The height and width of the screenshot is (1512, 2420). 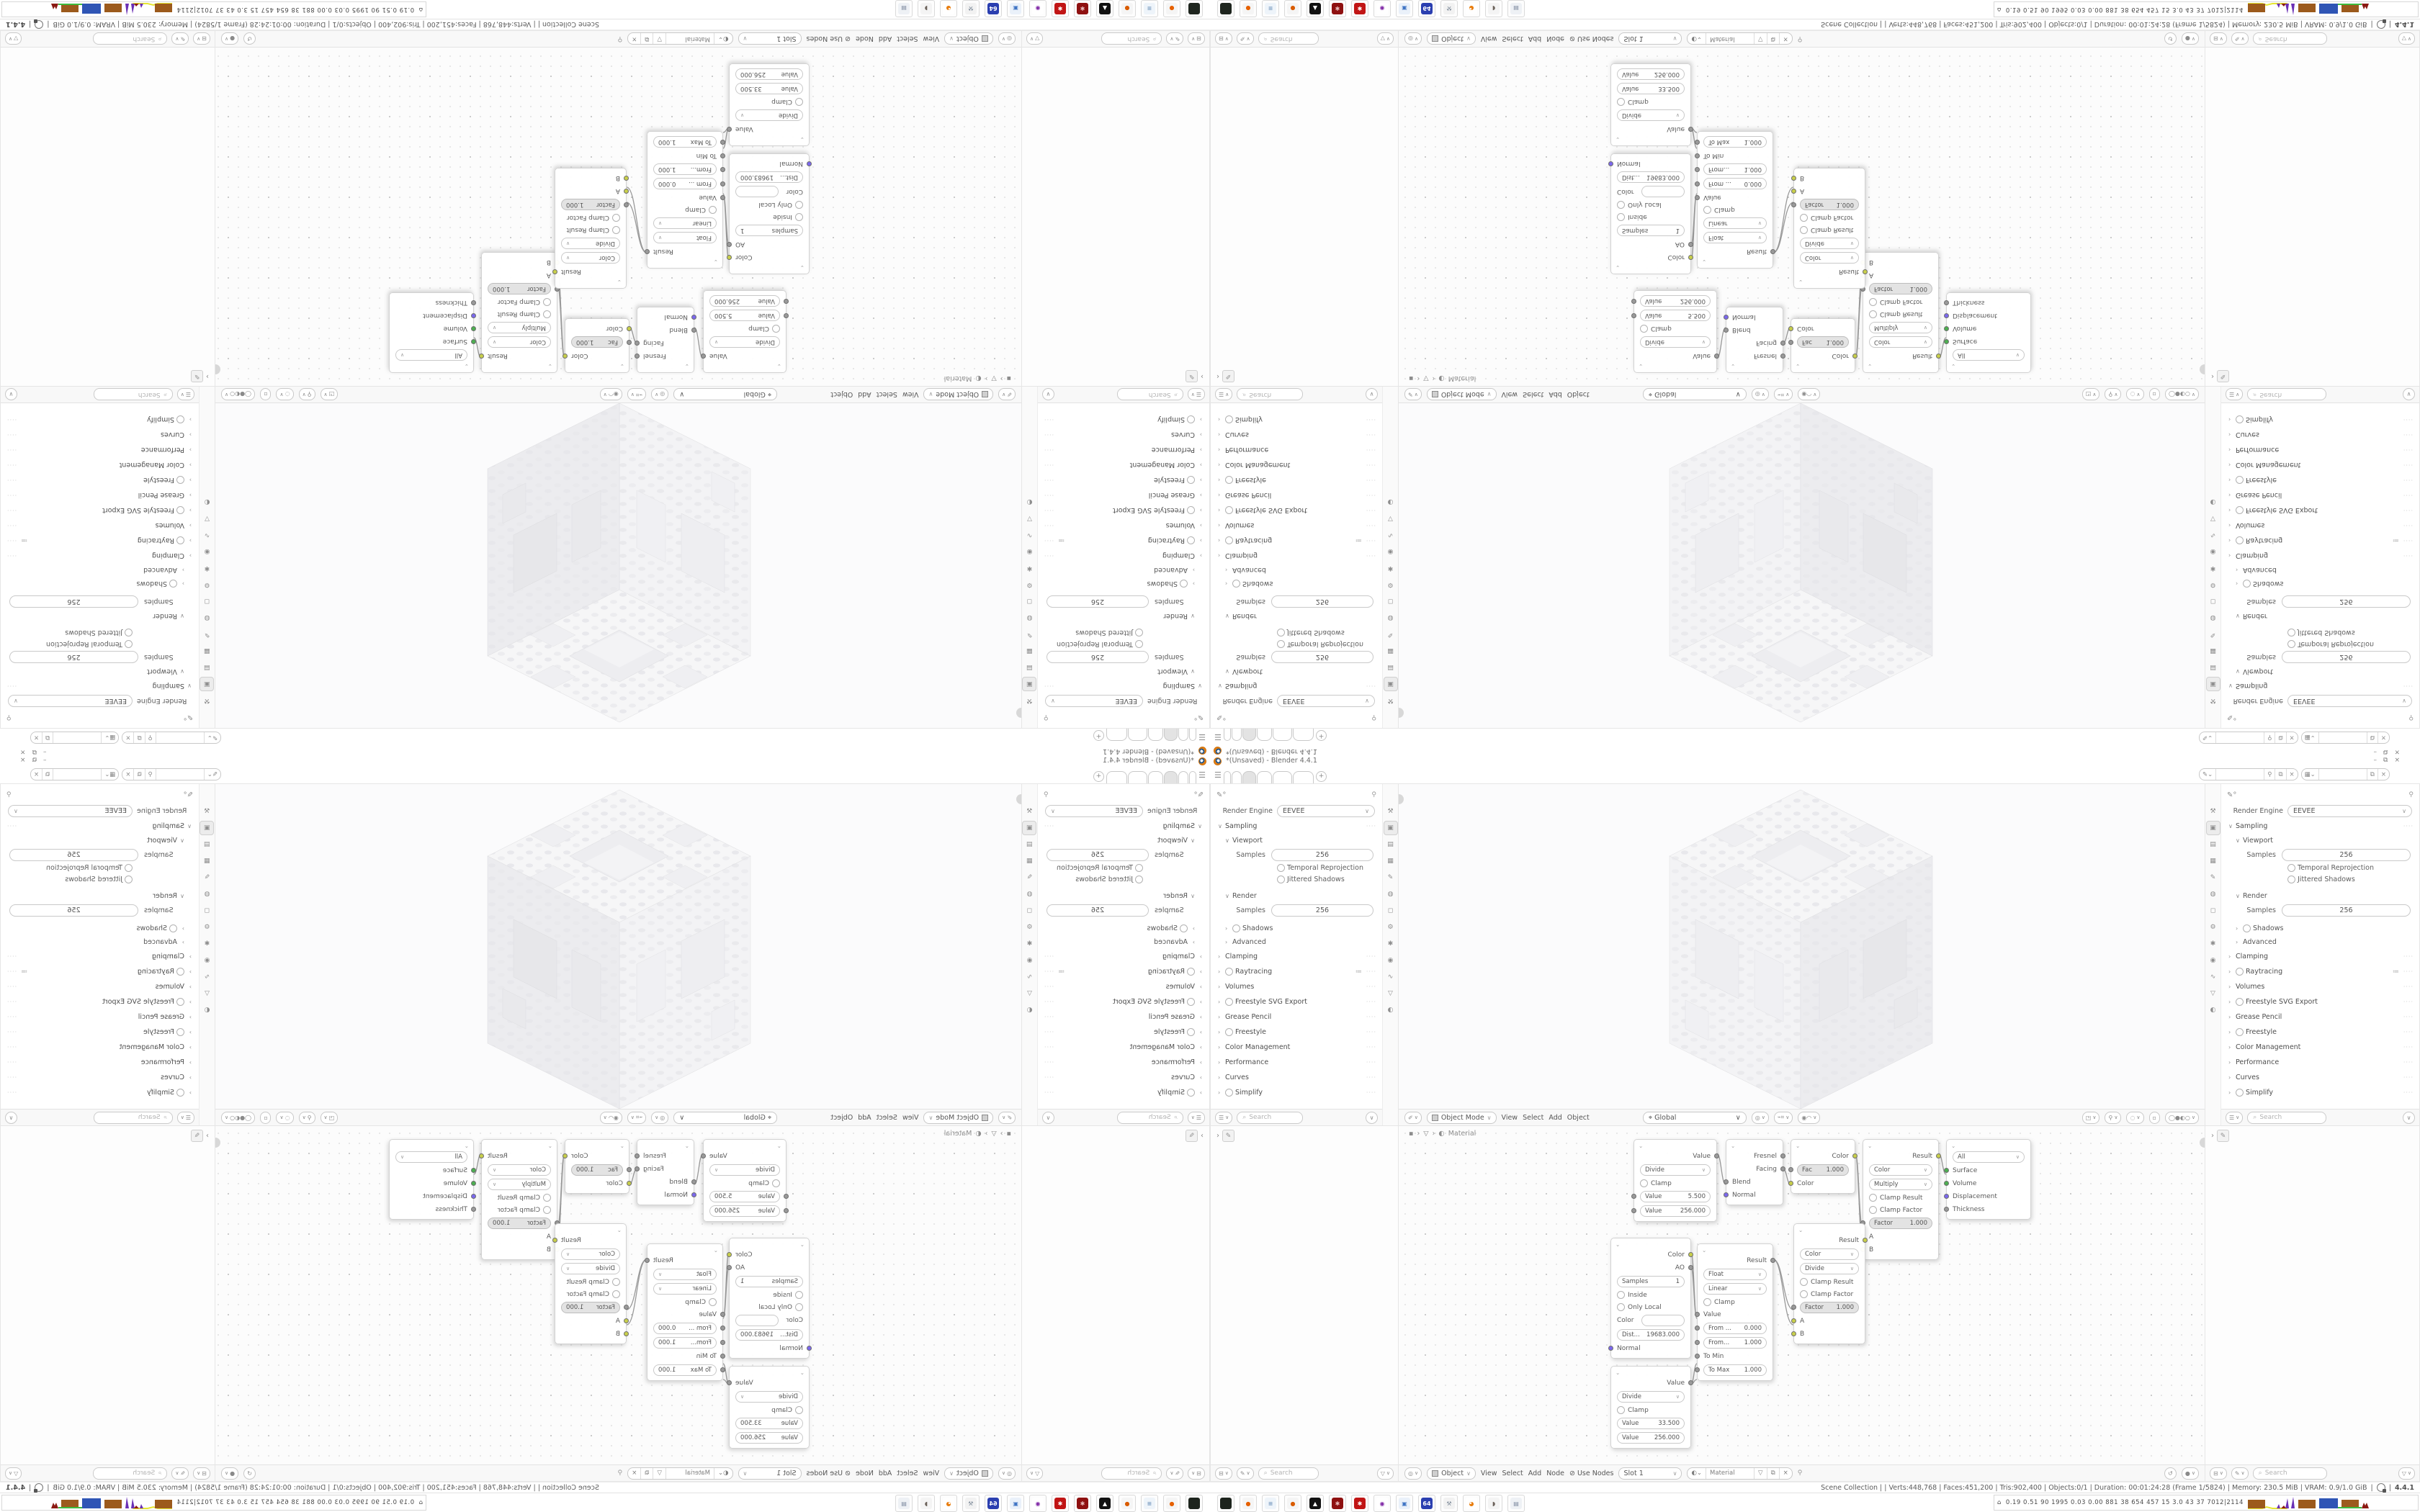 I want to click on snap-refresh-button: ↺, so click(x=2170, y=38).